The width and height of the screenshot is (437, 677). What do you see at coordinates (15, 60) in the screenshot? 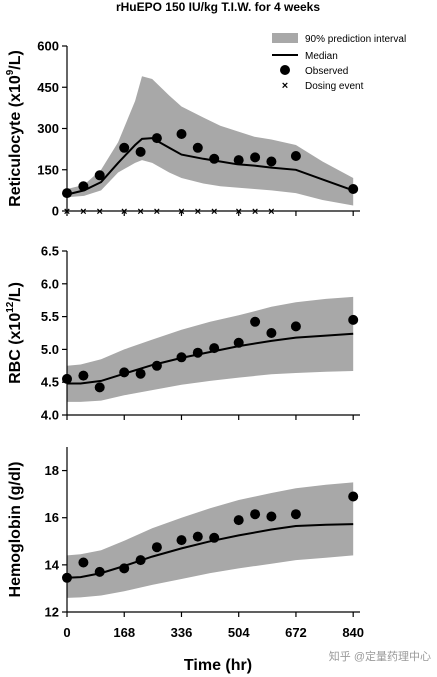
I see `reticulocyte-y-axis-label-unit: /L)` at bounding box center [15, 60].